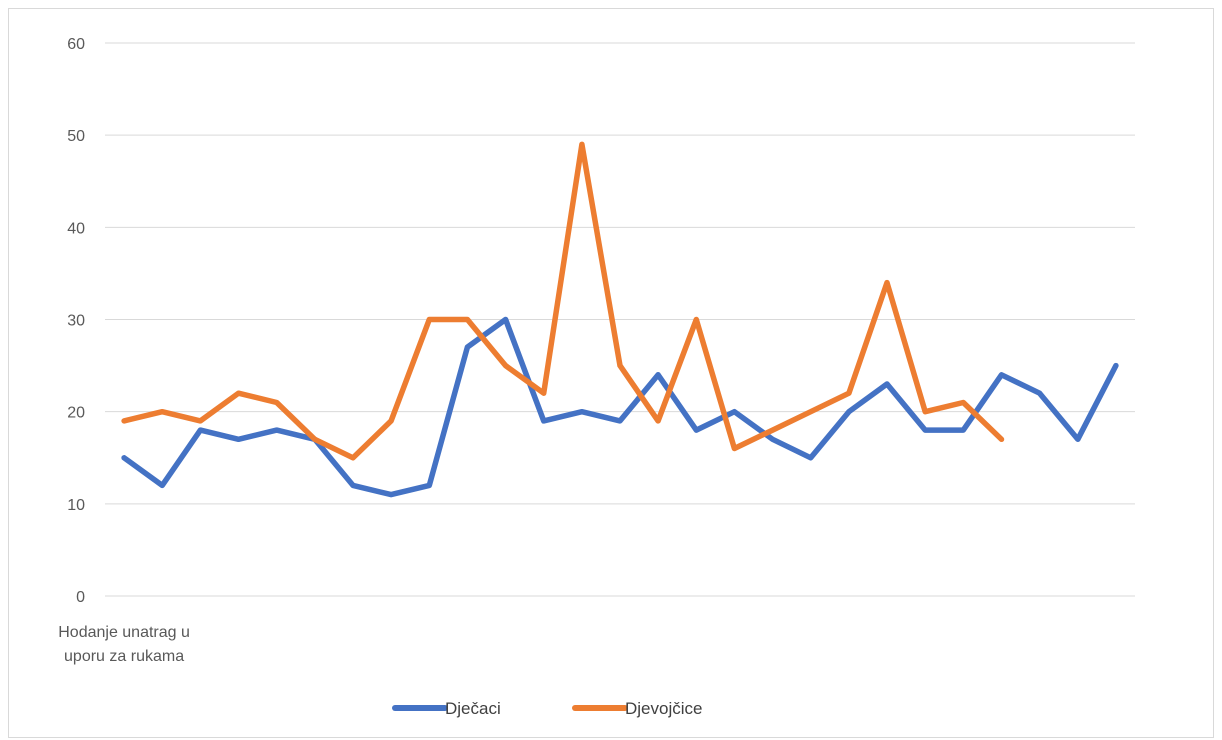 Image resolution: width=1222 pixels, height=740 pixels. What do you see at coordinates (76, 44) in the screenshot?
I see `y-tick-label-60: 60` at bounding box center [76, 44].